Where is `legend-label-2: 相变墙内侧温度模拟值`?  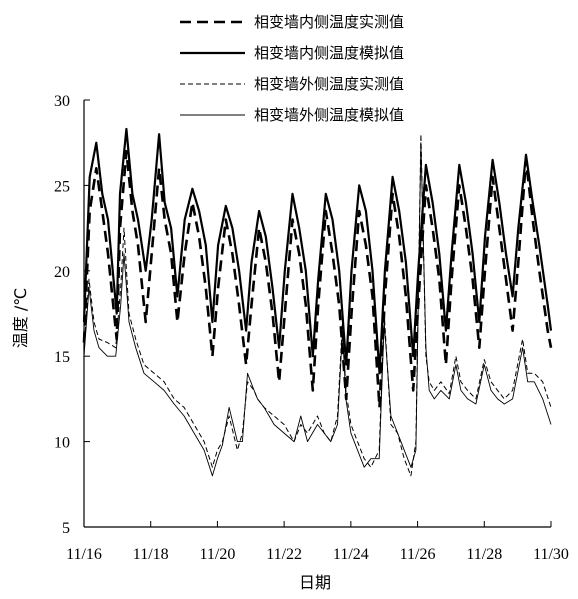
legend-label-2: 相变墙内侧温度模拟值 is located at coordinates (329, 53).